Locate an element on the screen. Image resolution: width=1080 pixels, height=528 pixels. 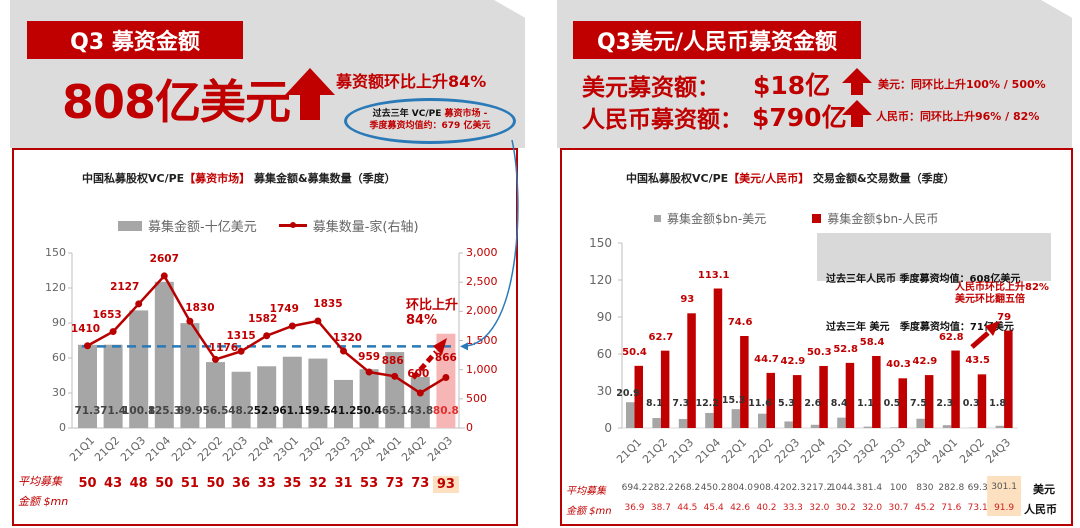
y-tick-left: 30 is located at coordinates (59, 392).